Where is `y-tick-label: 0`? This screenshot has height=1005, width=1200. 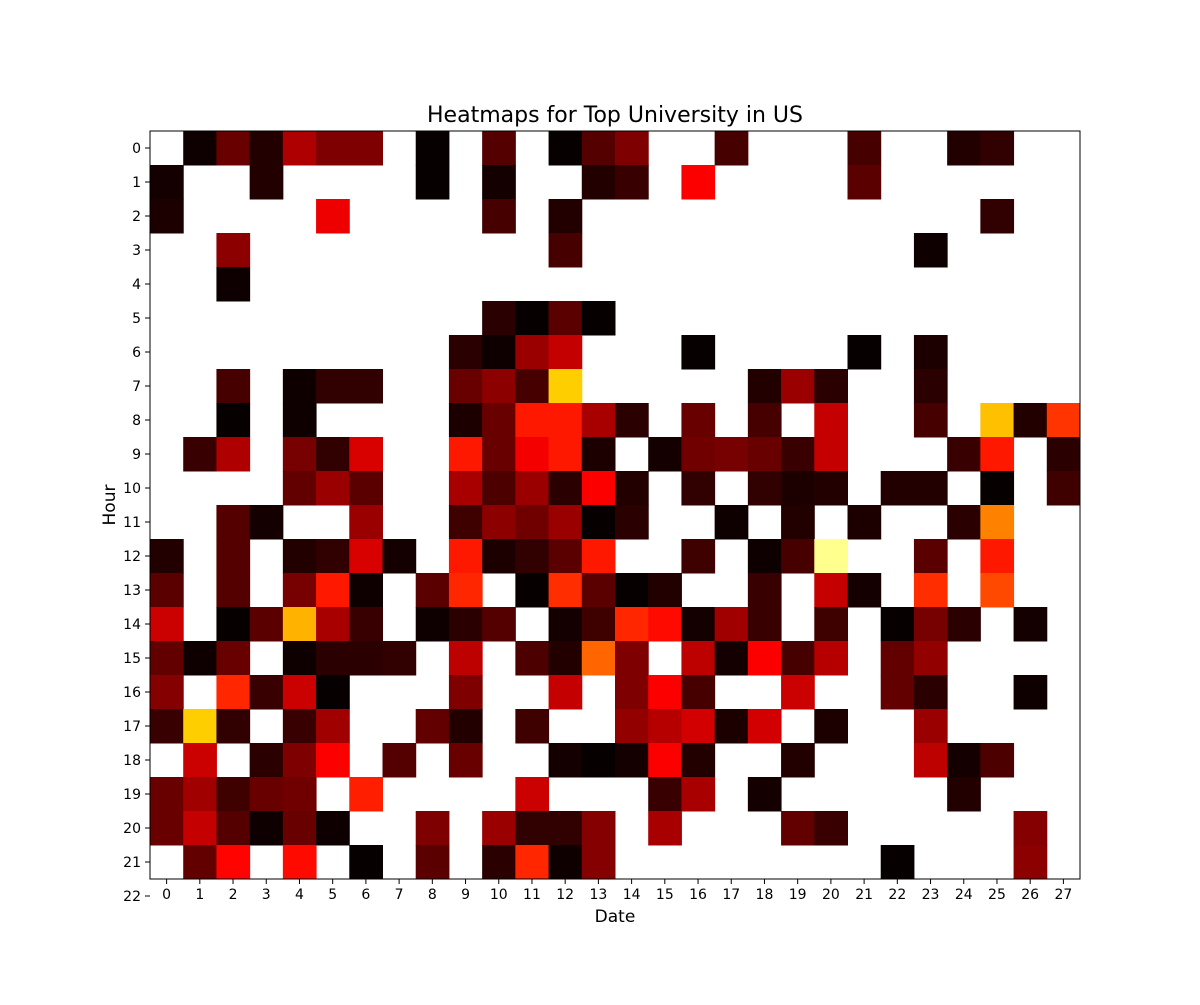 y-tick-label: 0 is located at coordinates (136, 149).